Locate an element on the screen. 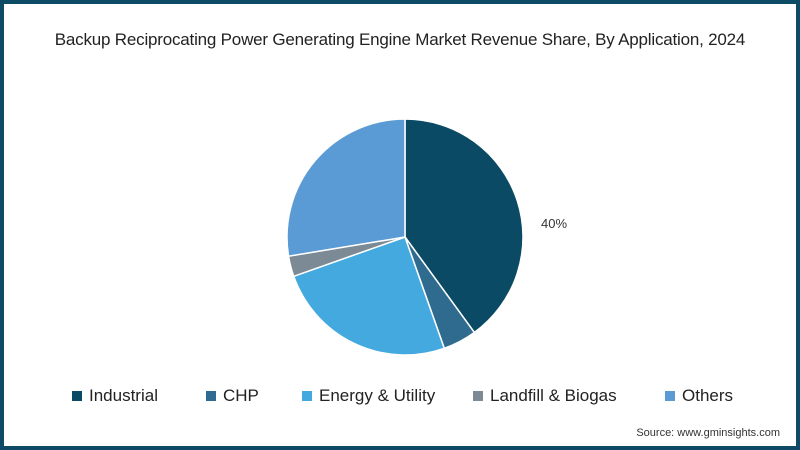  legend-label: Industrial is located at coordinates (123, 395).